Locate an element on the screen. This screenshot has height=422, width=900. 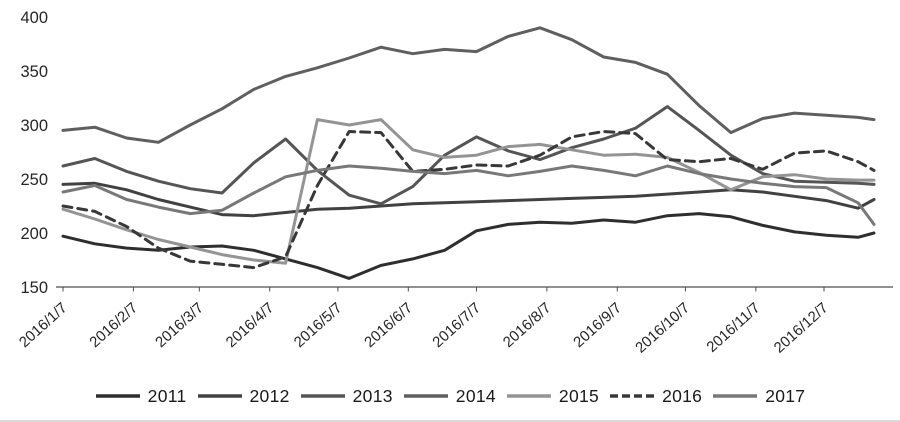
x-tick-label: 2016/2/7 is located at coordinates (113, 325).